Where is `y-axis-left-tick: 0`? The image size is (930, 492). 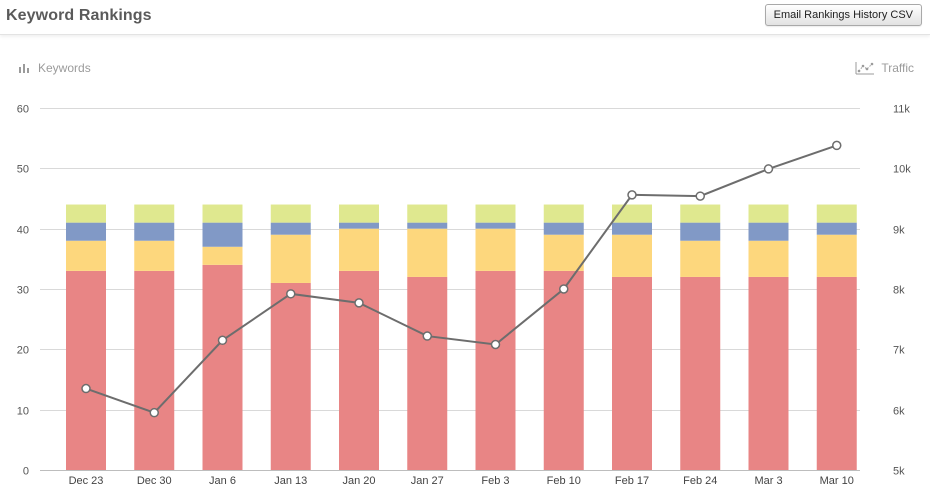
y-axis-left-tick: 0 is located at coordinates (26, 472).